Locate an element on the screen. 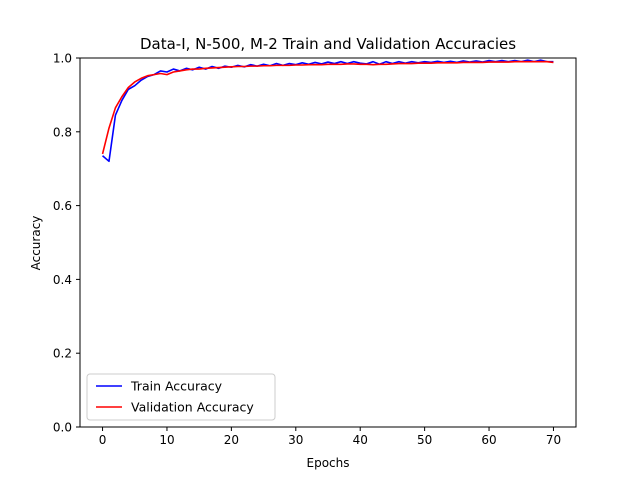 The image size is (640, 480). x-tick-label: 60 is located at coordinates (488, 440).